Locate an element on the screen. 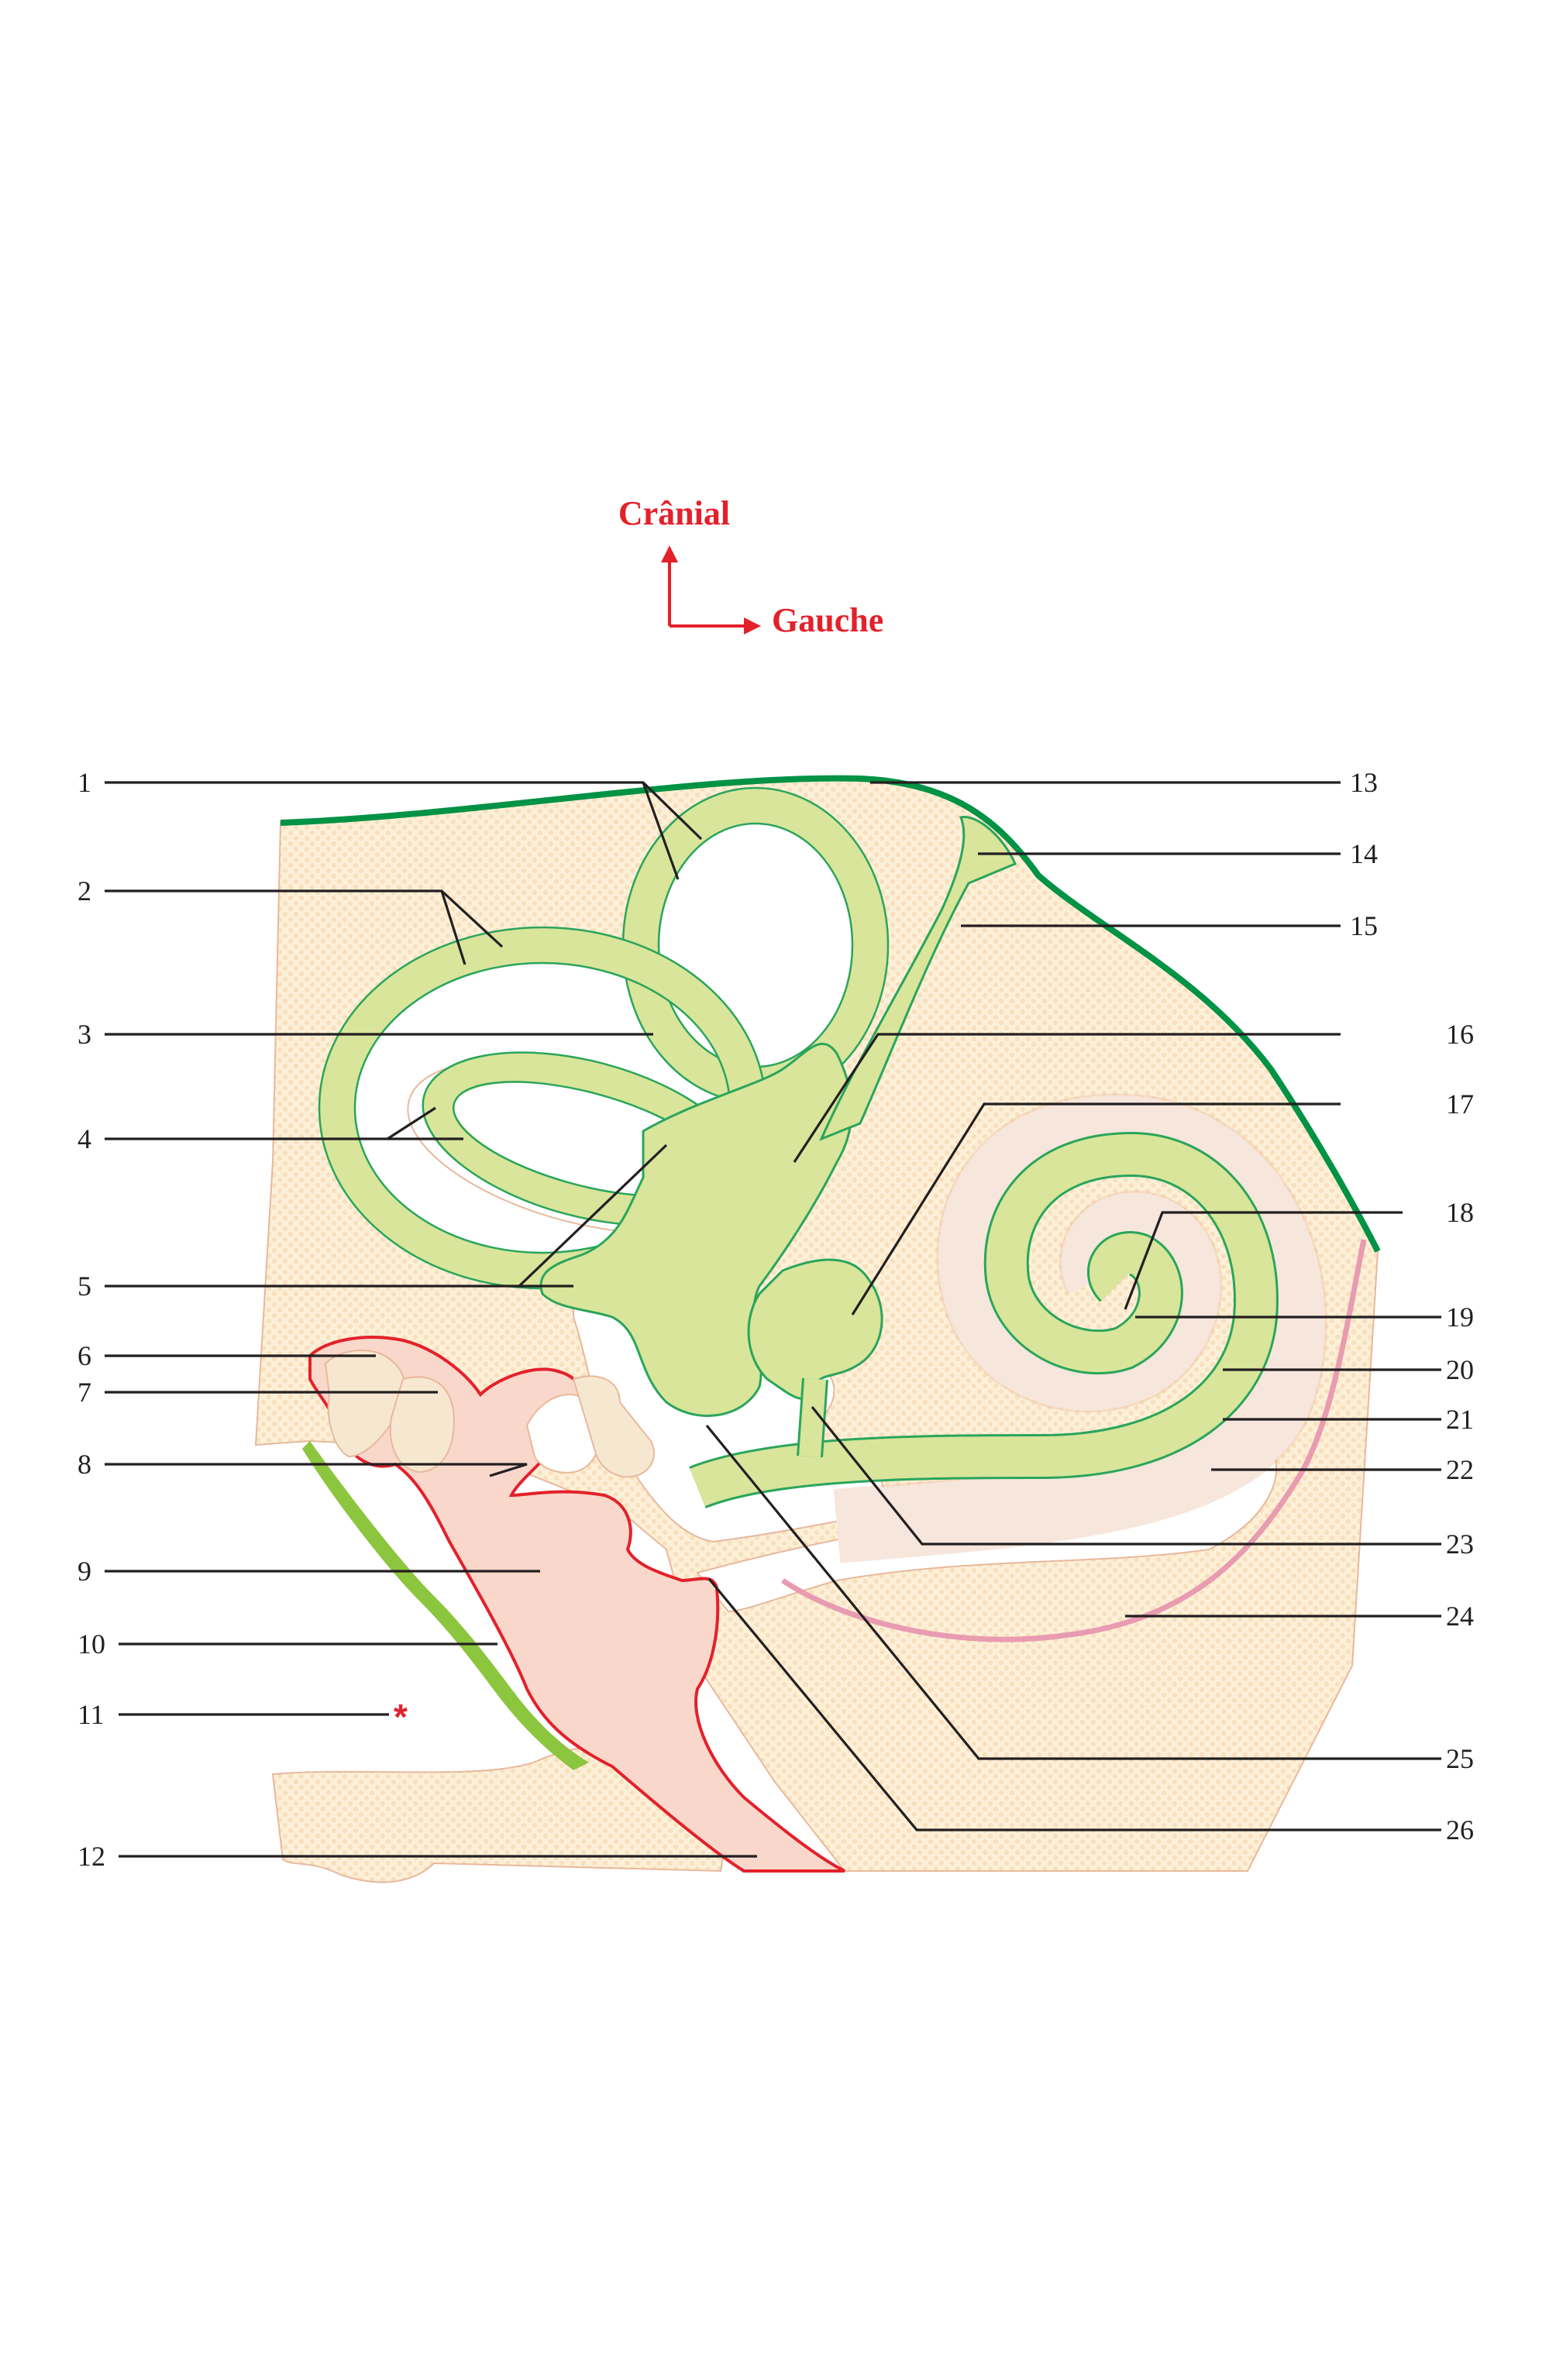  label-10: 10 is located at coordinates (91, 1644).